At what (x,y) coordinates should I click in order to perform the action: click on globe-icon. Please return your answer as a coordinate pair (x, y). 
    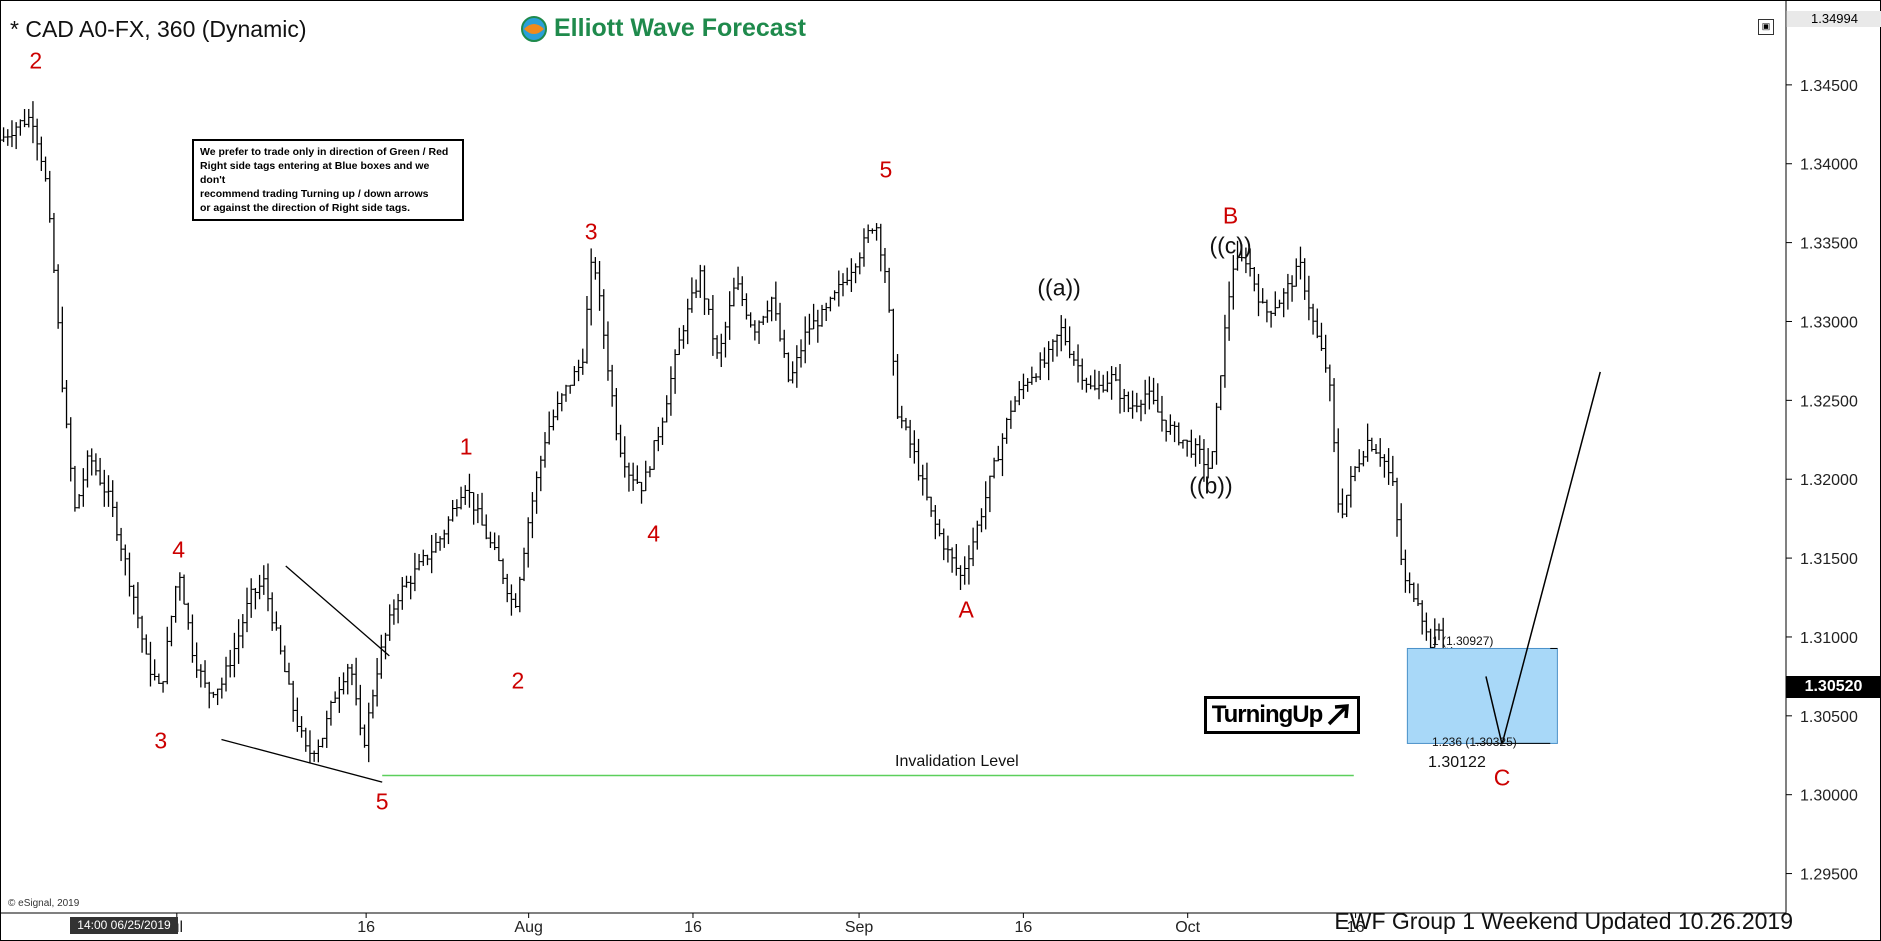
    Looking at the image, I should click on (534, 28).